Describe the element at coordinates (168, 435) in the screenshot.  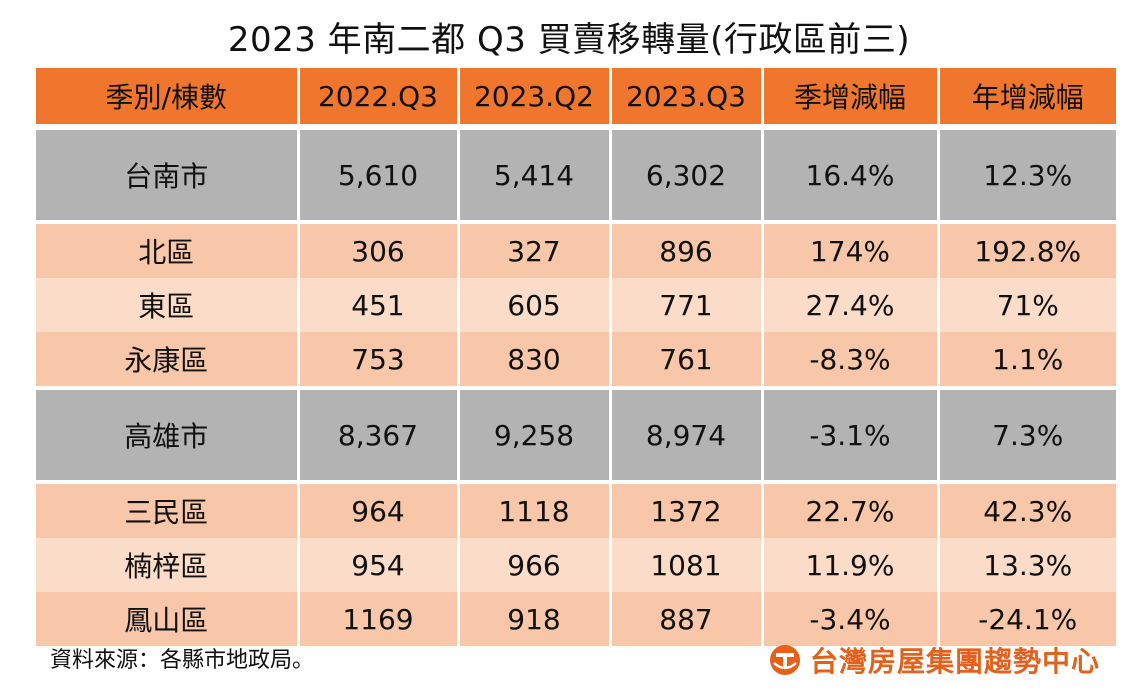
I see `row-label: 高雄市` at that location.